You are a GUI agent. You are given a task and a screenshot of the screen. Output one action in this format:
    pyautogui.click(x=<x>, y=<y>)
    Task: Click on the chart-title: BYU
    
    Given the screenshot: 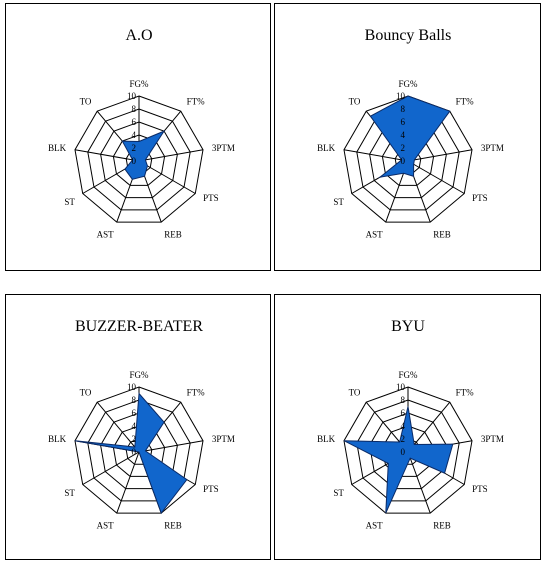 What is the action you would take?
    pyautogui.click(x=408, y=326)
    